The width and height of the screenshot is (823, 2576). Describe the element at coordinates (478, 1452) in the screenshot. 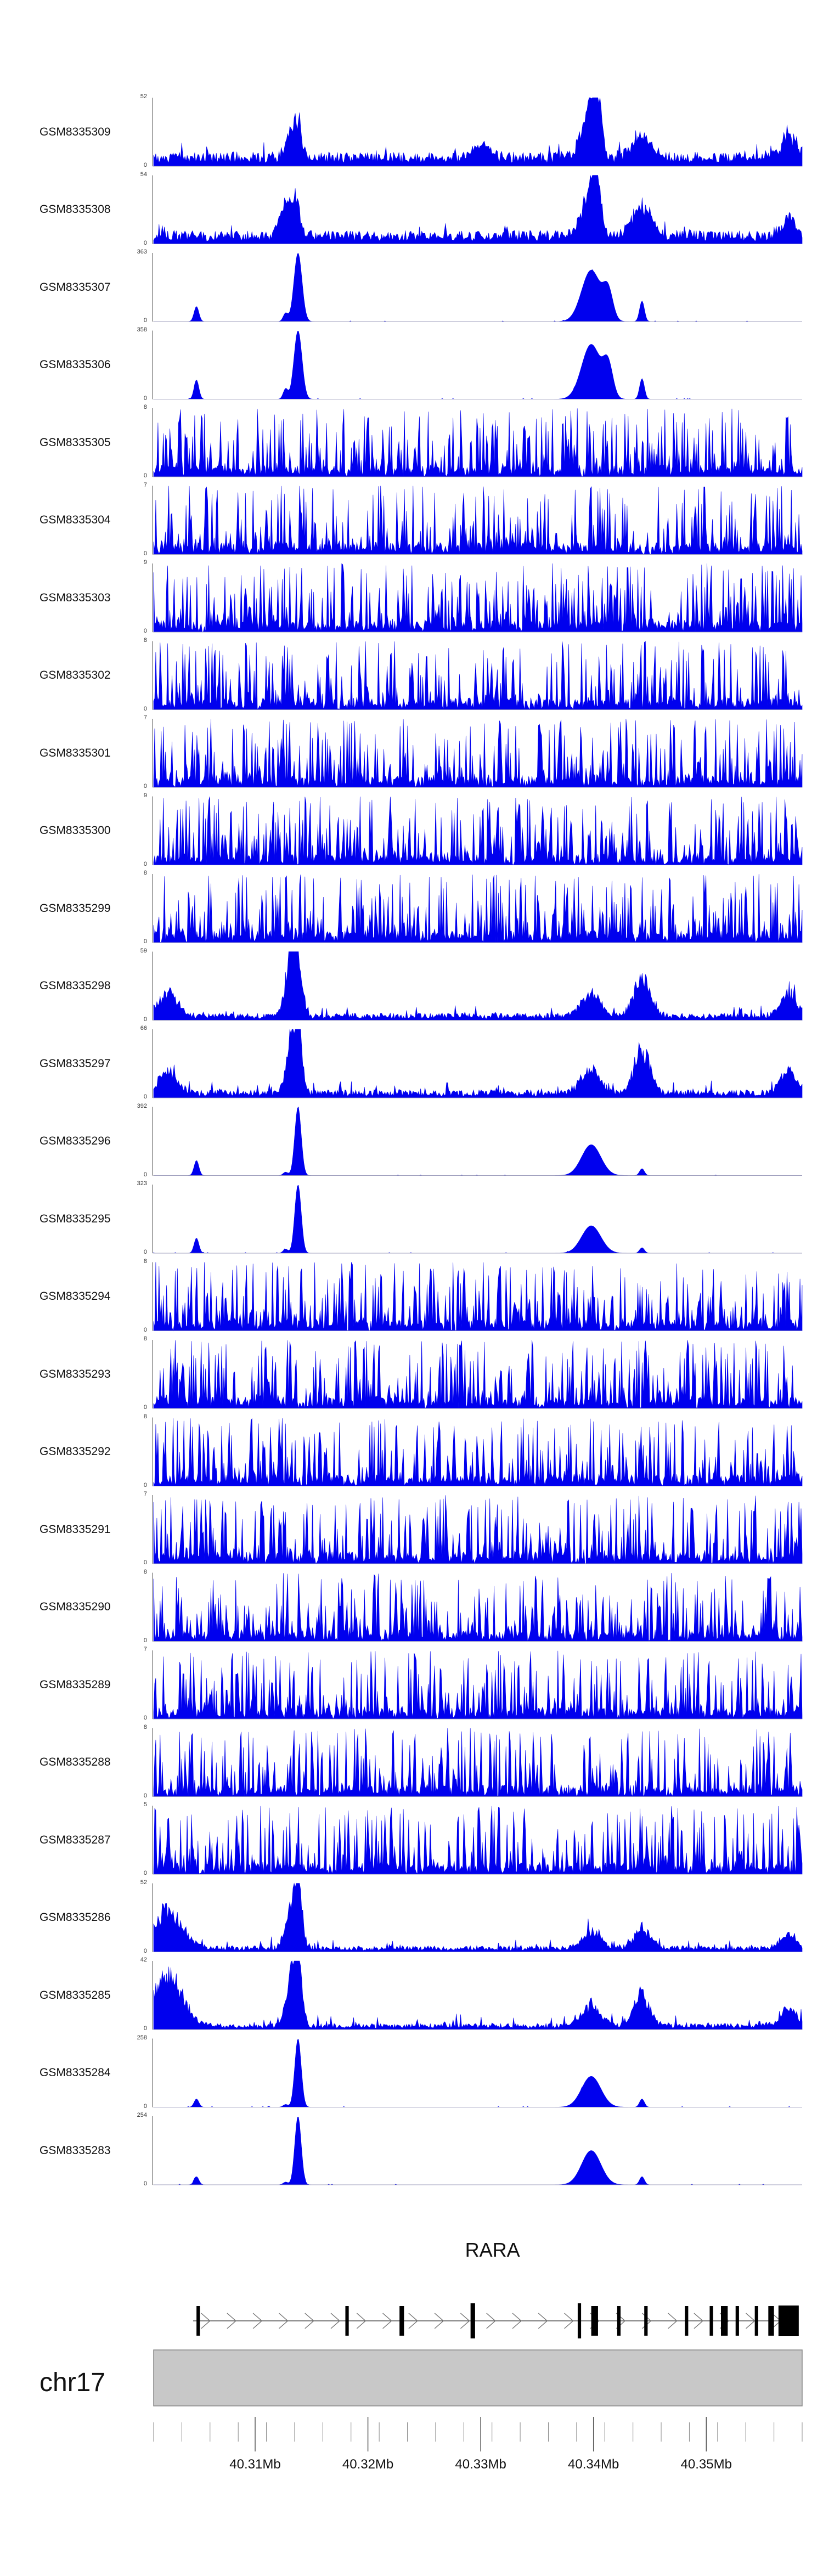

I see `coverage-area-GSM8335292` at that location.